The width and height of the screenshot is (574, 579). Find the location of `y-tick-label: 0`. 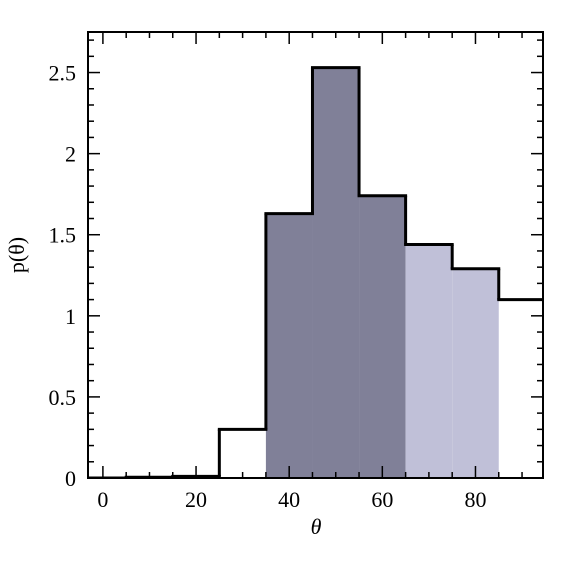

y-tick-label: 0 is located at coordinates (70, 478).